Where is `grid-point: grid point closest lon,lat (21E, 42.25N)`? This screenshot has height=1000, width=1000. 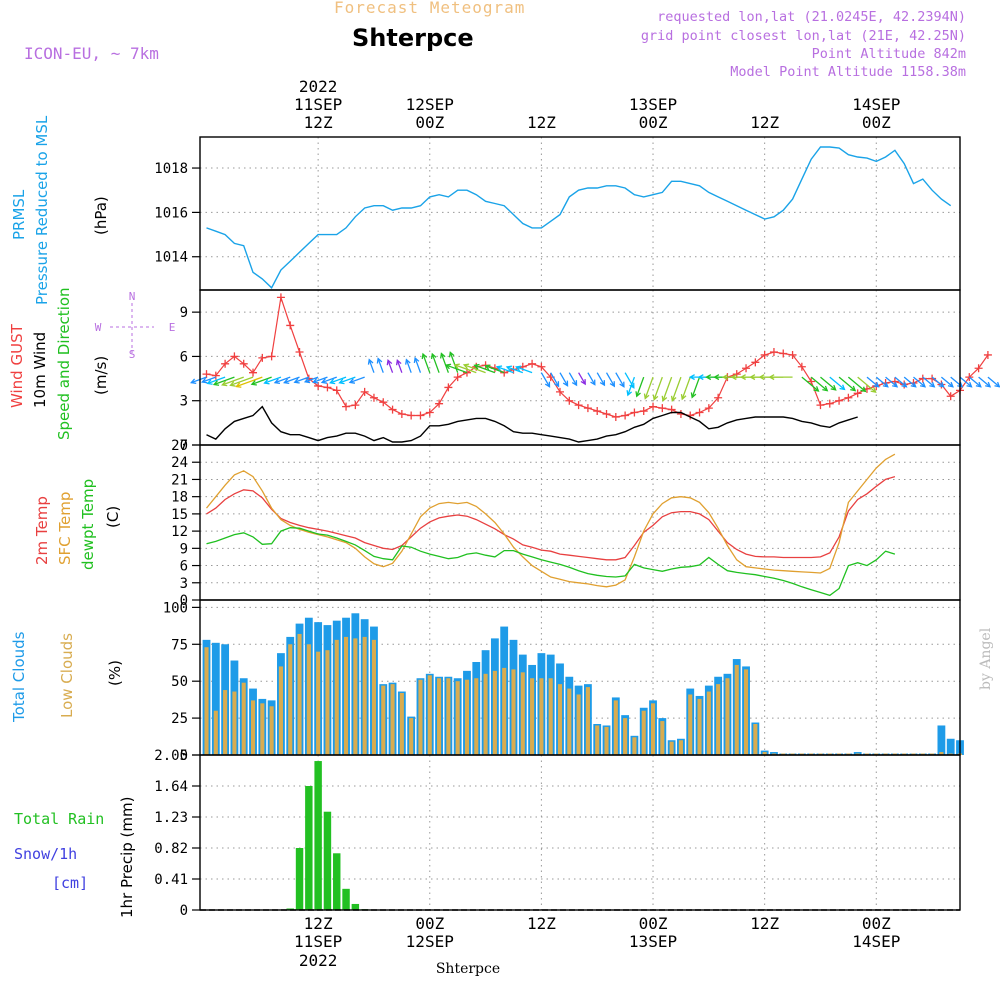
grid-point: grid point closest lon,lat (21E, 42.25N) is located at coordinates (803, 36).